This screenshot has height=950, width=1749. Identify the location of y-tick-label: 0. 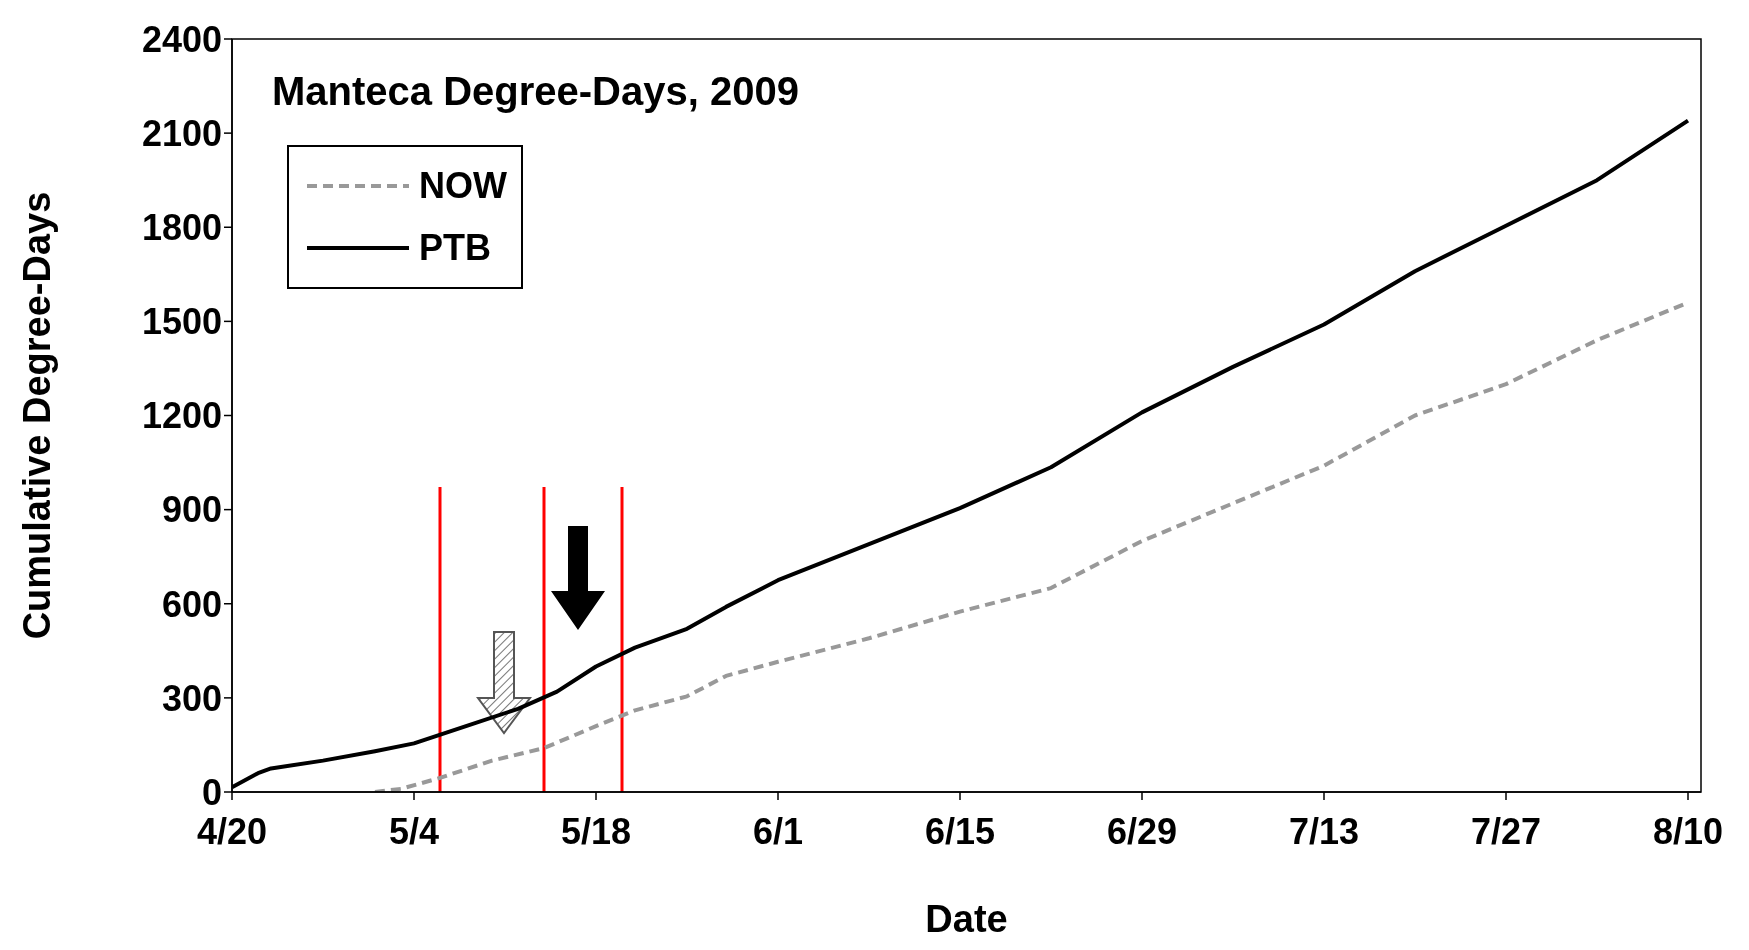
(211, 792).